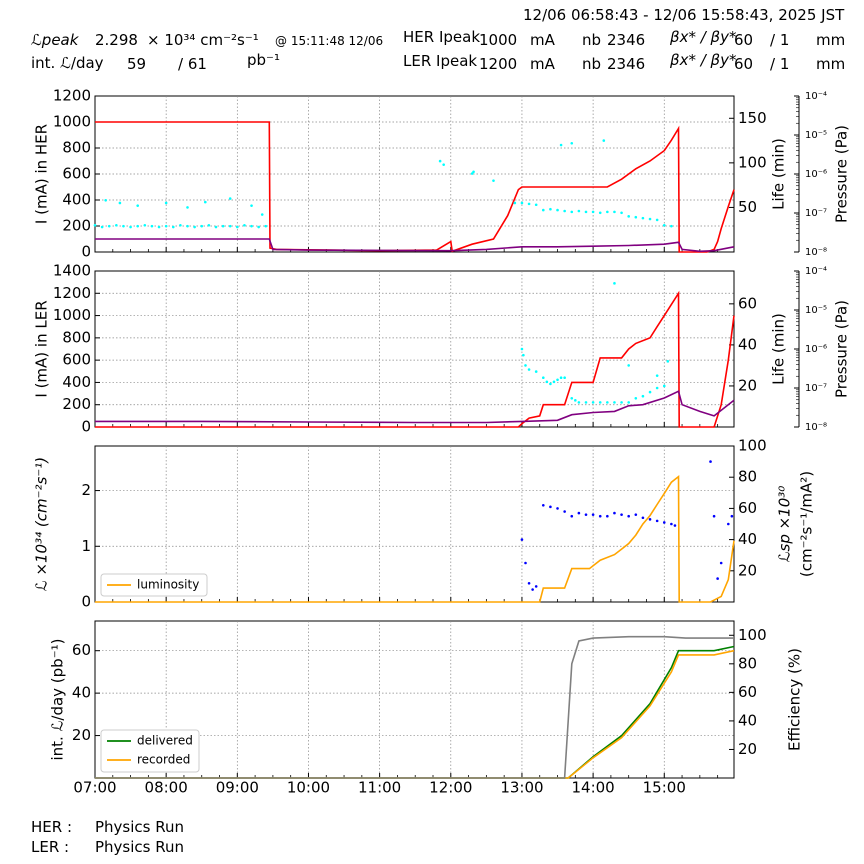 This screenshot has width=864, height=864. Describe the element at coordinates (785, 524) in the screenshot. I see `lum-y2label: ℒsp ×10³⁰` at that location.